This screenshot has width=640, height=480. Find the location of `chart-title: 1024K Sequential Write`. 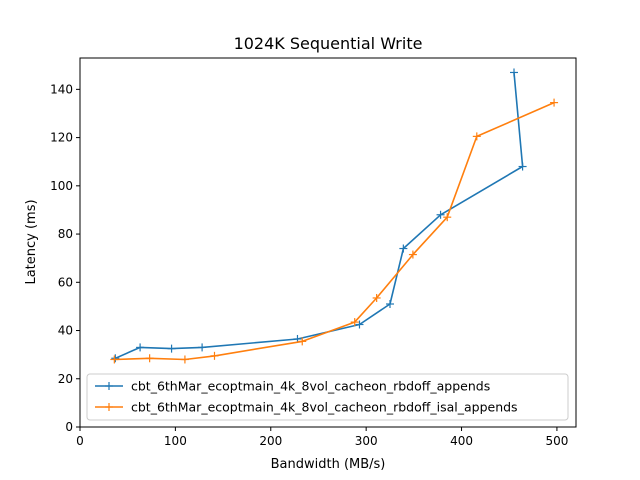

chart-title: 1024K Sequential Write is located at coordinates (328, 43).